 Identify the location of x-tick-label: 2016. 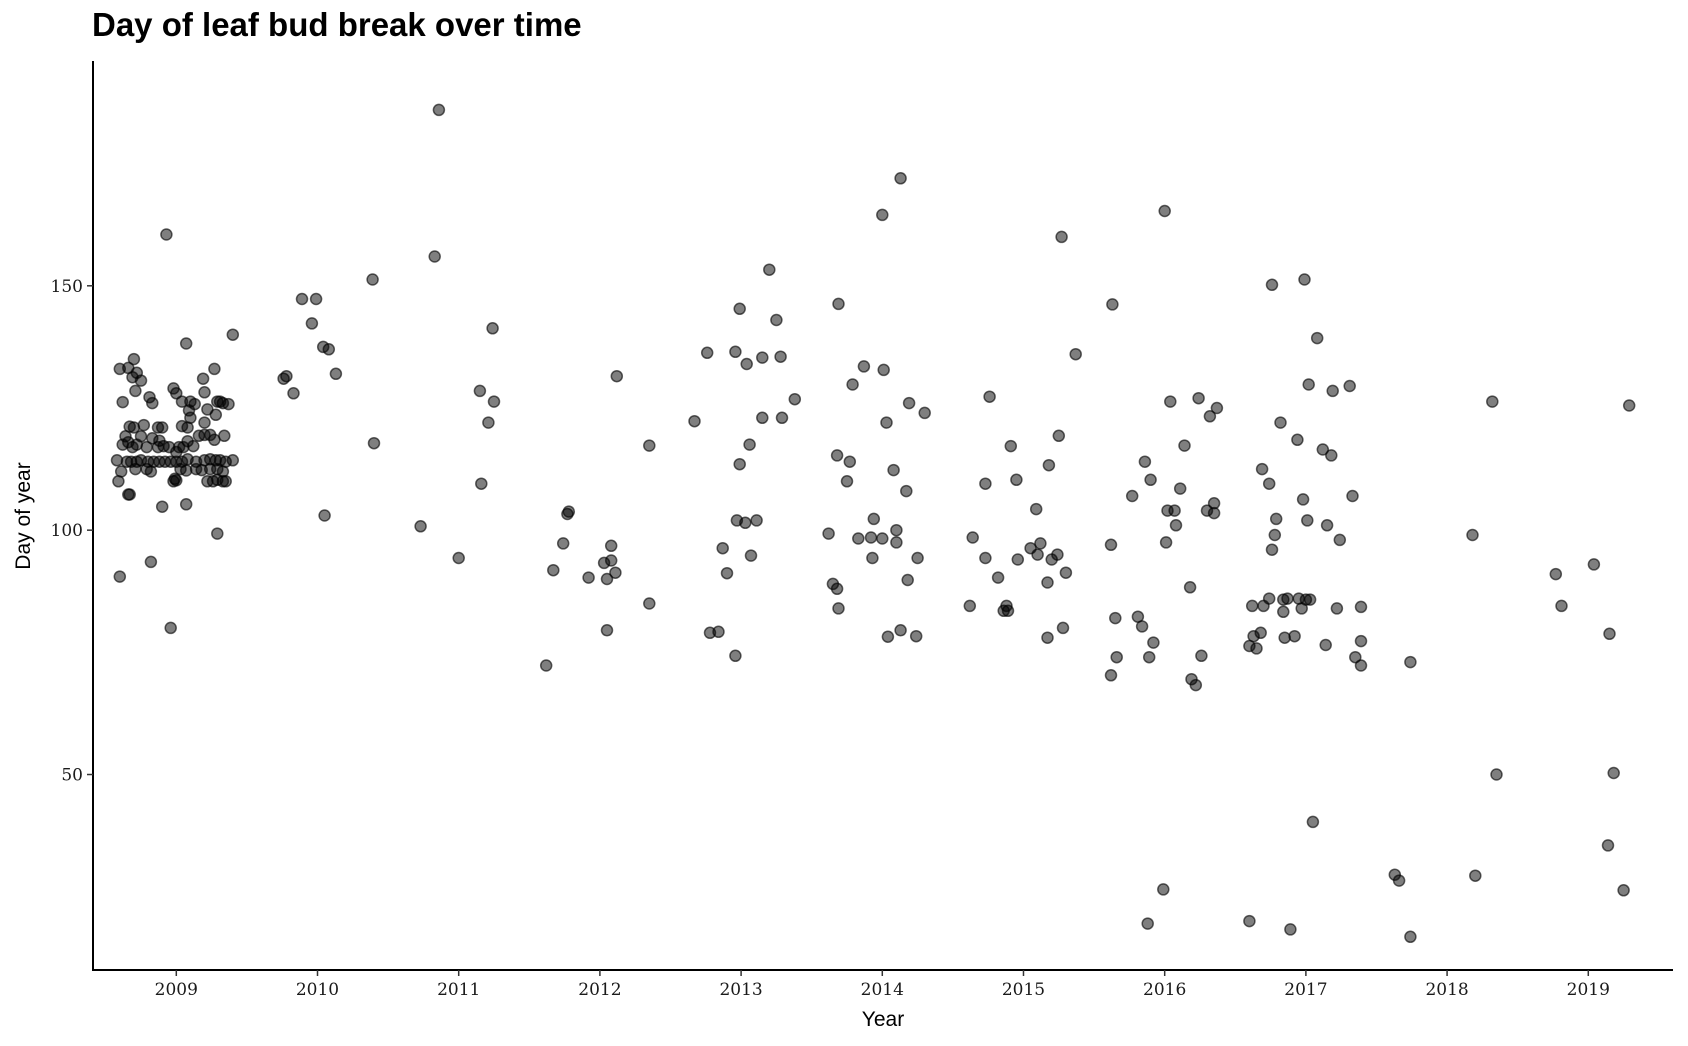
(1164, 990).